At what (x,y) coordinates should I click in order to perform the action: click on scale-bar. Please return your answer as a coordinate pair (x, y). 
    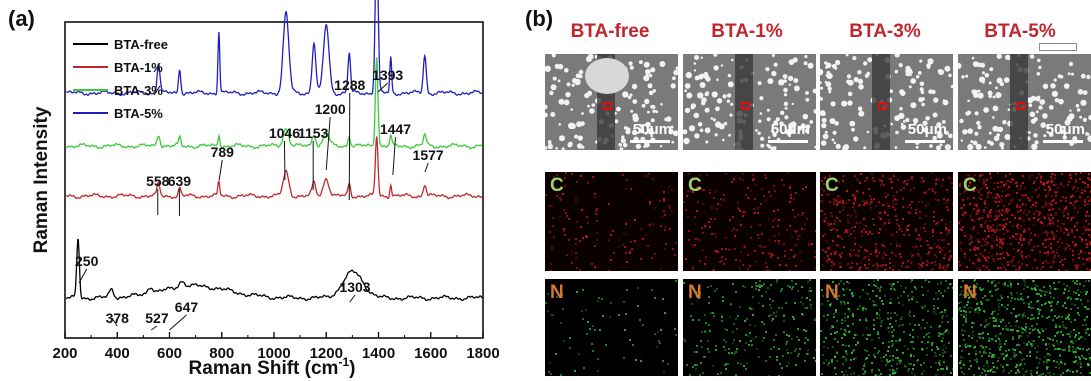
    Looking at the image, I should click on (788, 141).